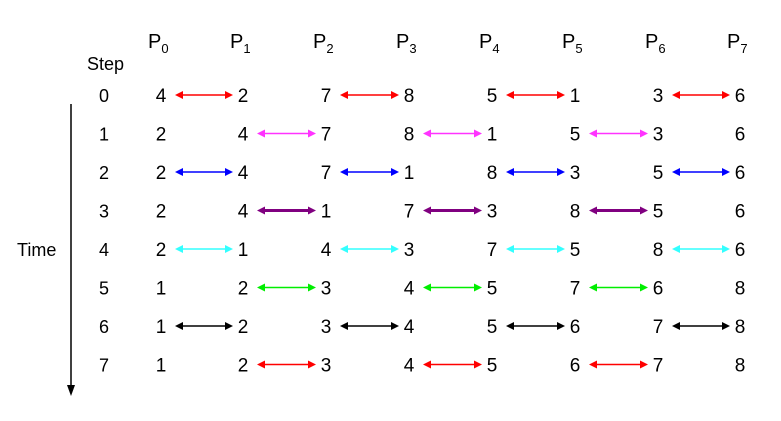 The width and height of the screenshot is (781, 421). I want to click on step-number: 6, so click(104, 327).